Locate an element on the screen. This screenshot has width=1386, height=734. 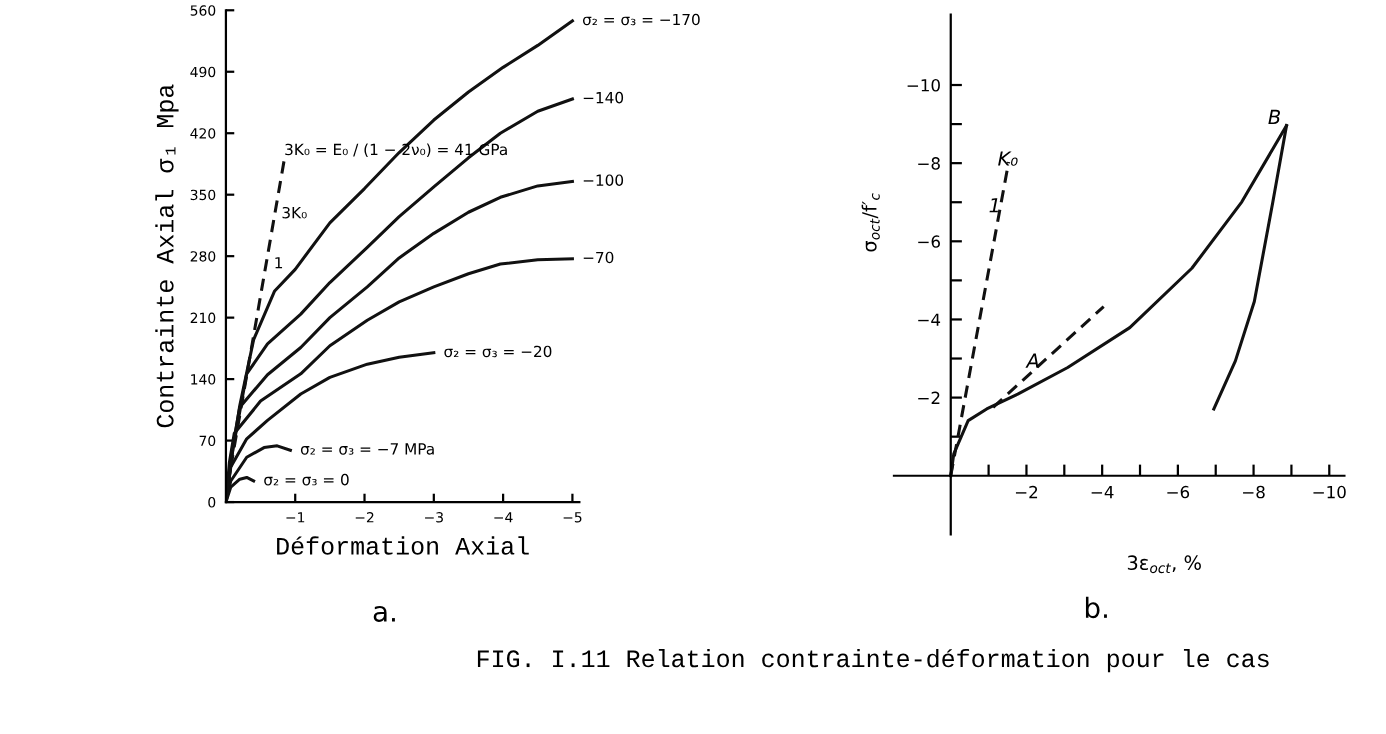
y-axis-title: σ$_{oct}$/f′$_{c}$ is located at coordinates (870, 222).